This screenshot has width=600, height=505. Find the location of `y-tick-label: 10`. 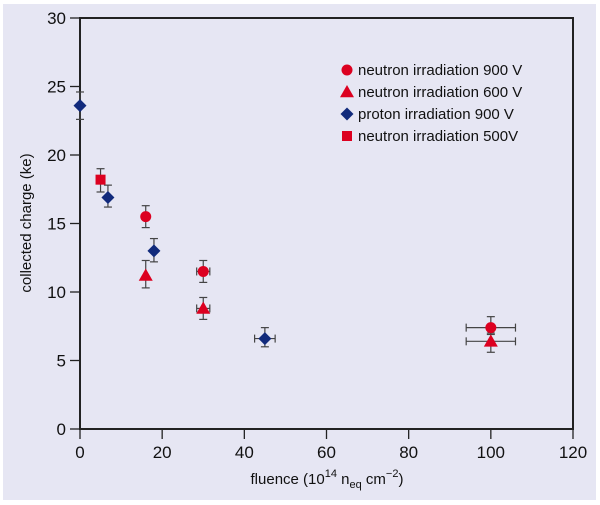

y-tick-label: 10 is located at coordinates (56, 292).